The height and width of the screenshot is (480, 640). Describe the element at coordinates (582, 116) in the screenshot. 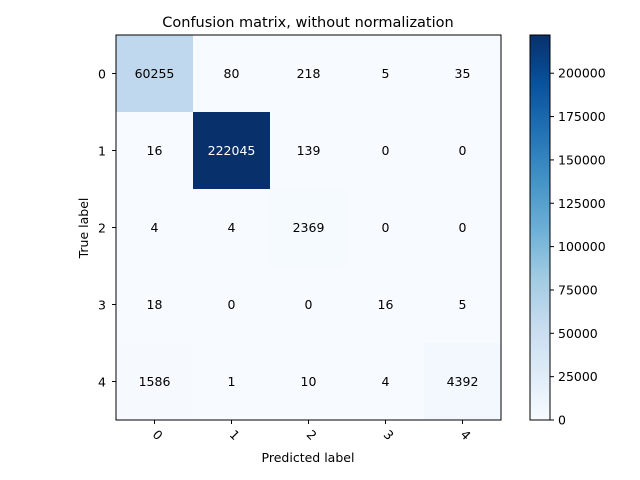

I see `colorbar-tick-label-7: 175000` at that location.